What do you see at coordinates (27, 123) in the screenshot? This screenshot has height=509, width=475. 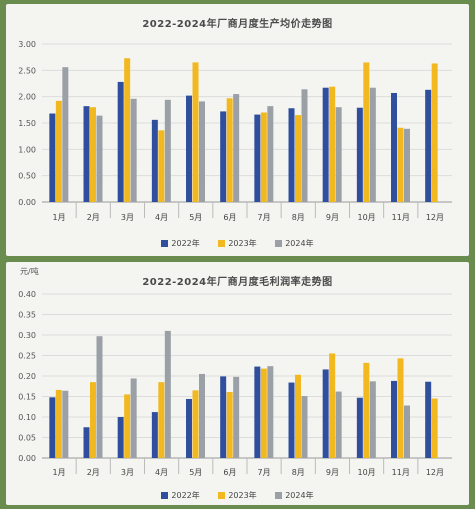 I see `y-tick-label: 1.50` at bounding box center [27, 123].